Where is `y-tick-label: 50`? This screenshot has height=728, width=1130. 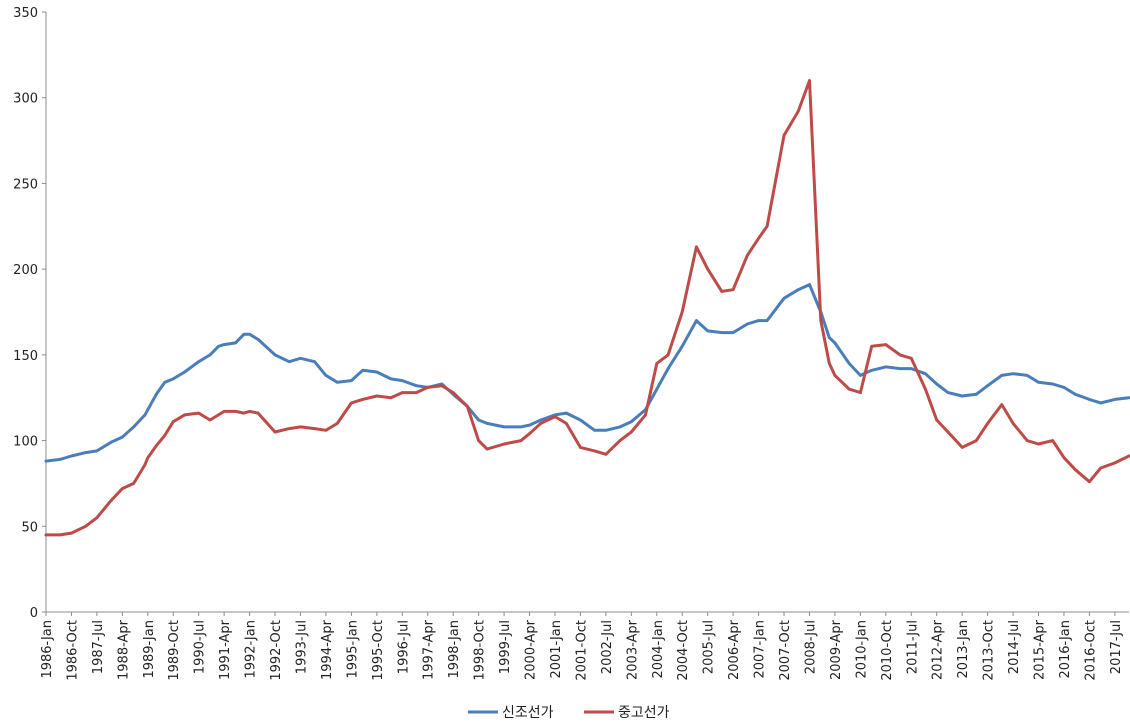 y-tick-label: 50 is located at coordinates (29, 527).